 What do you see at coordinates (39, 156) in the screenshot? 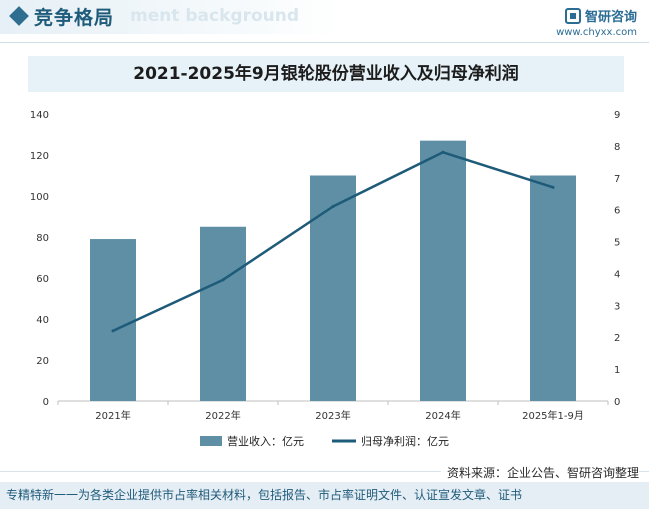
I see `left-axis-tick-label: 120` at bounding box center [39, 156].